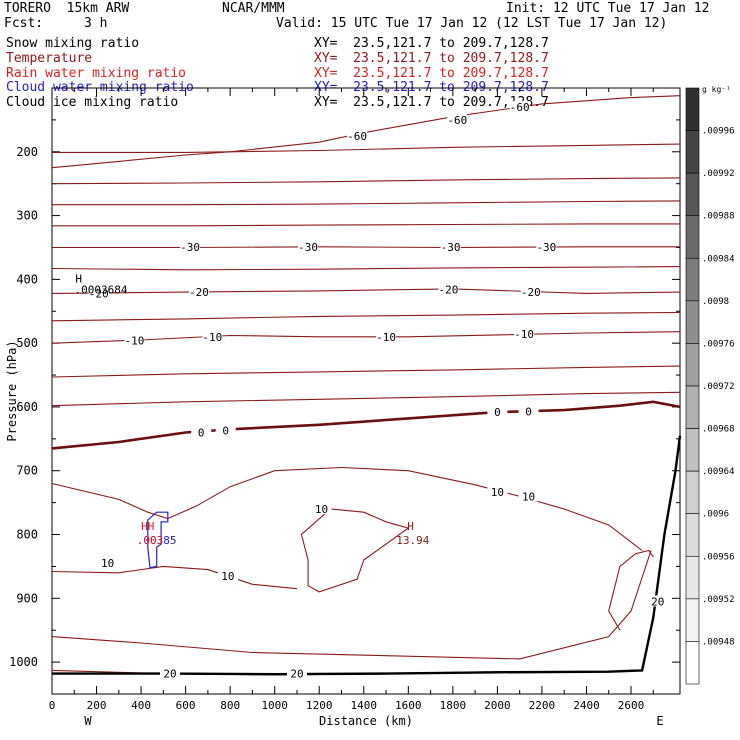  What do you see at coordinates (718, 472) in the screenshot?
I see `colorbar-label: .00964` at bounding box center [718, 472].